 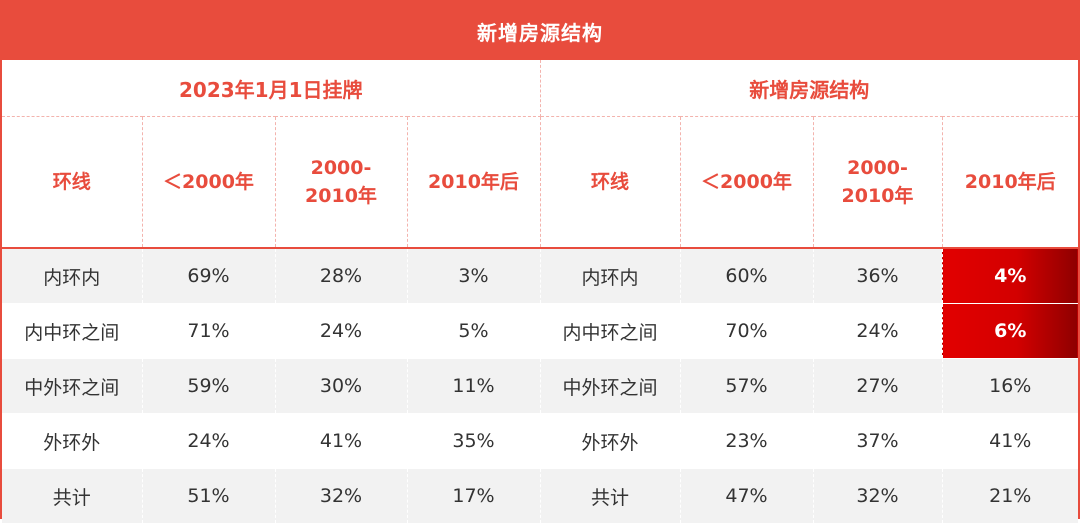 I want to click on group-header-left: 2023年1月1日挂牌, so click(x=271, y=88).